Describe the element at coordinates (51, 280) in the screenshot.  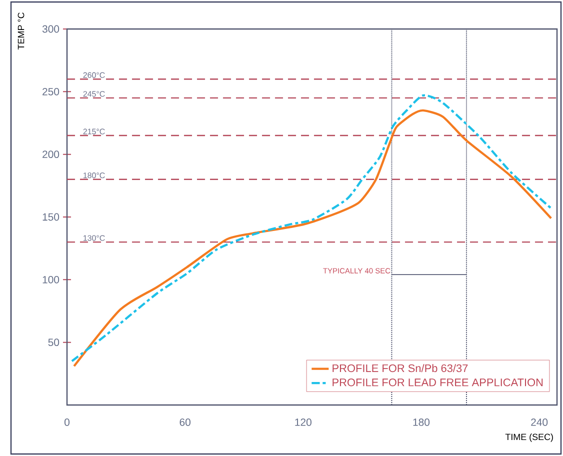
I see `y-tick-label: 100` at that location.